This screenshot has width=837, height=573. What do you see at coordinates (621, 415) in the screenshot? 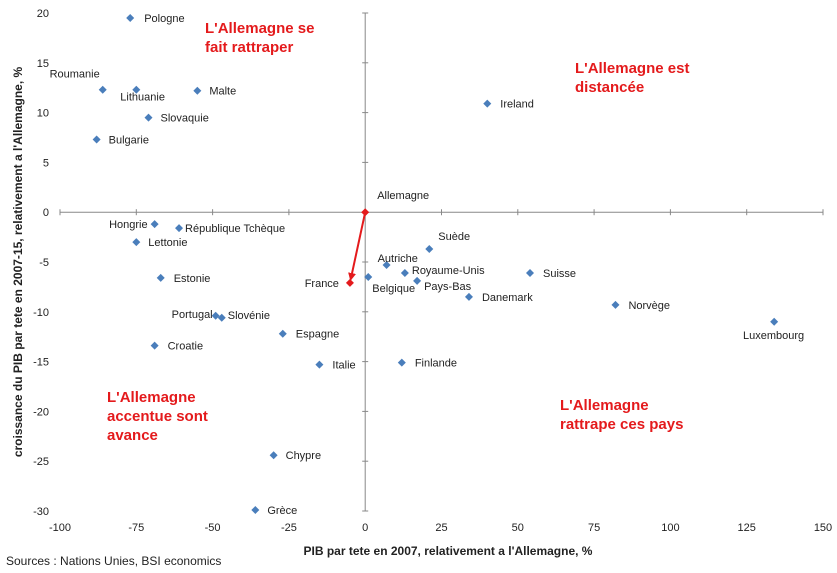
I see `annotation-bottom-right: L'Allemagne rattrape ces pays` at bounding box center [621, 415].